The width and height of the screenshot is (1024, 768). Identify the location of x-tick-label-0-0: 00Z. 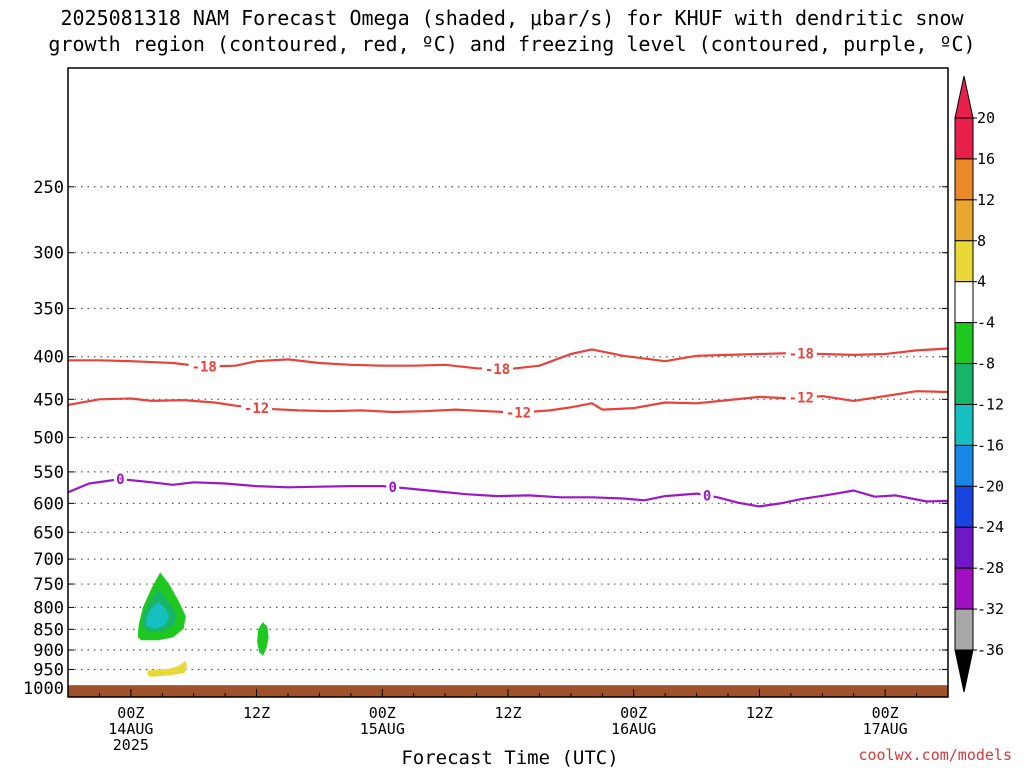
(130, 713).